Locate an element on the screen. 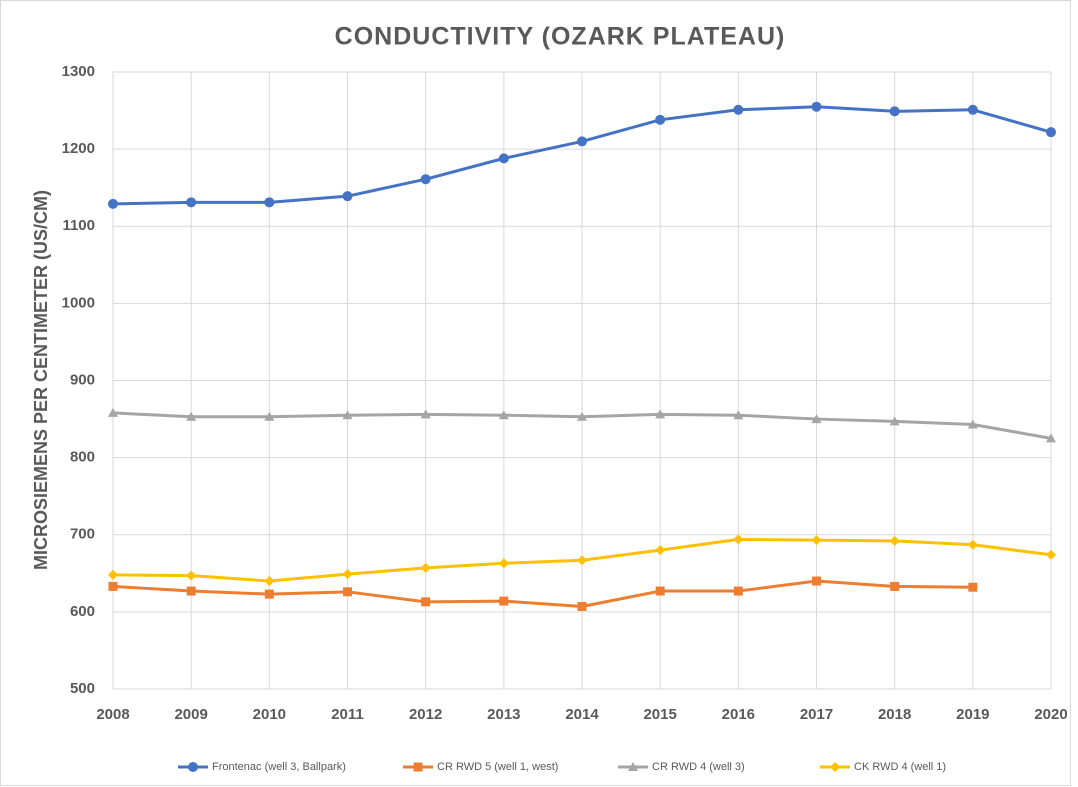 Image resolution: width=1078 pixels, height=787 pixels. x-tick-label: 2015 is located at coordinates (659, 714).